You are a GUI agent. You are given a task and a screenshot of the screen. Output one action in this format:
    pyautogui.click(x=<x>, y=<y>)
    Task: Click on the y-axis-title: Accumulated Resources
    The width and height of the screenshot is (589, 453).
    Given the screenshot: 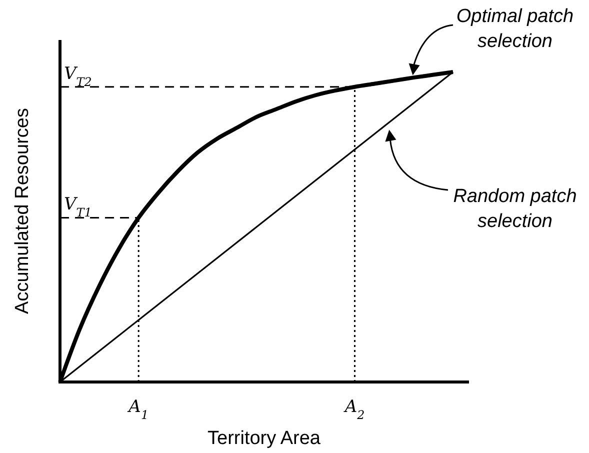 What is the action you would take?
    pyautogui.click(x=22, y=211)
    